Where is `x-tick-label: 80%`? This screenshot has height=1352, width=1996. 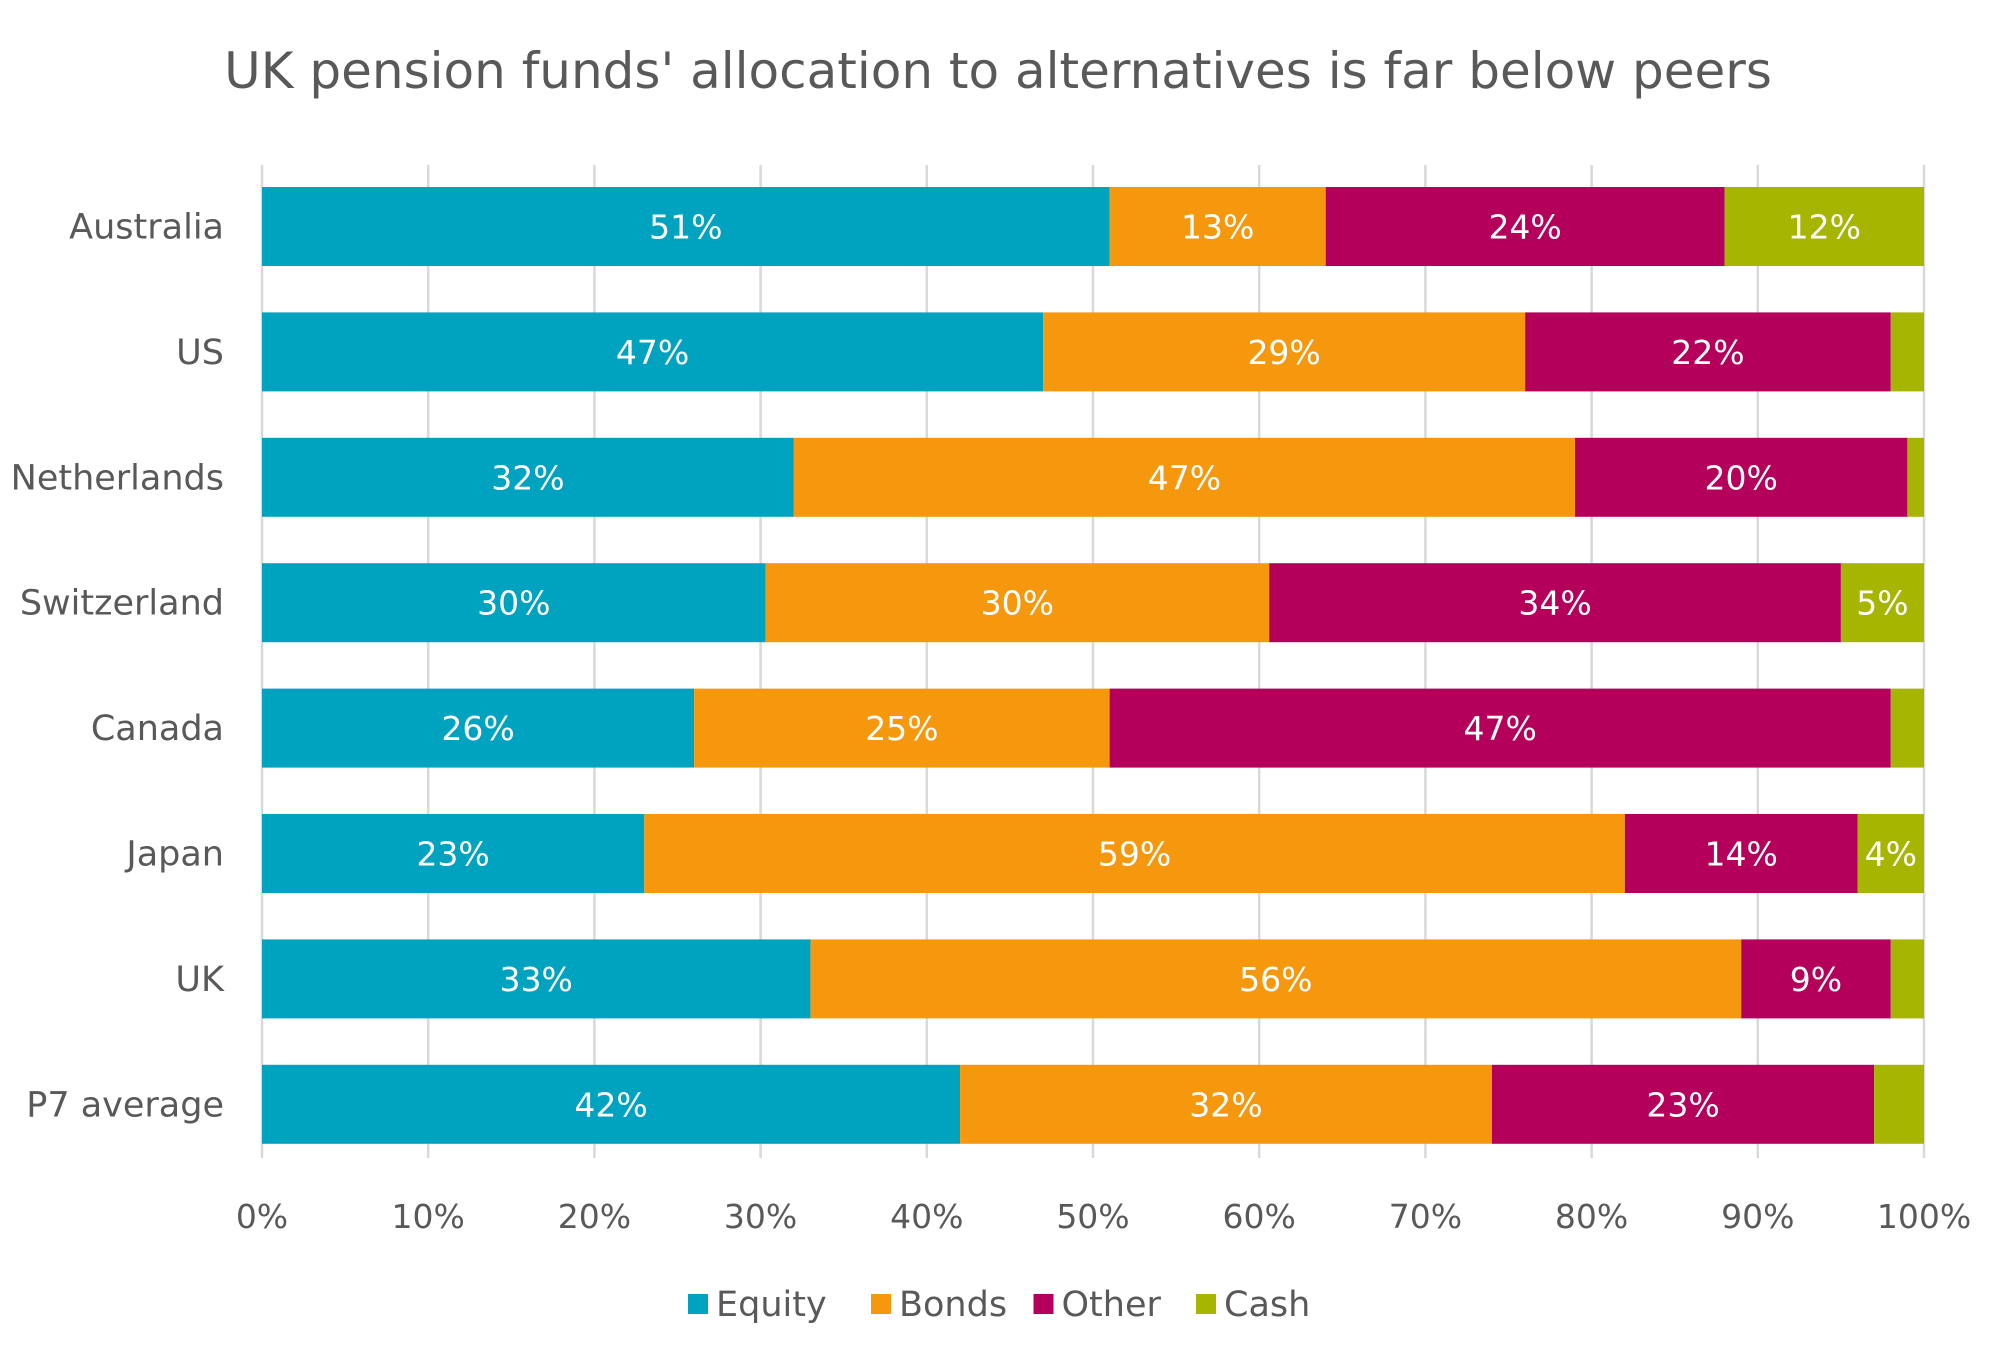
x-tick-label: 80% is located at coordinates (1591, 1216).